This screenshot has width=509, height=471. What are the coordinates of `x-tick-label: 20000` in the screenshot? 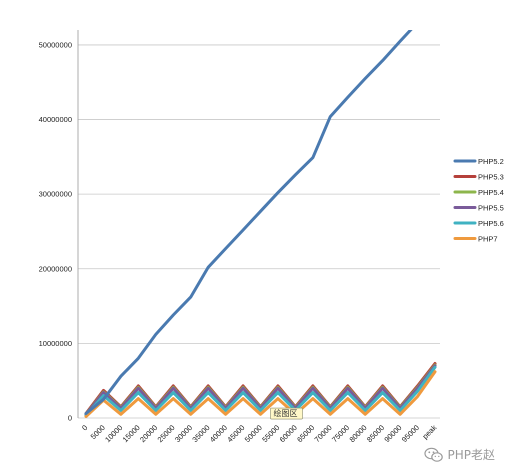 It's located at (148, 433).